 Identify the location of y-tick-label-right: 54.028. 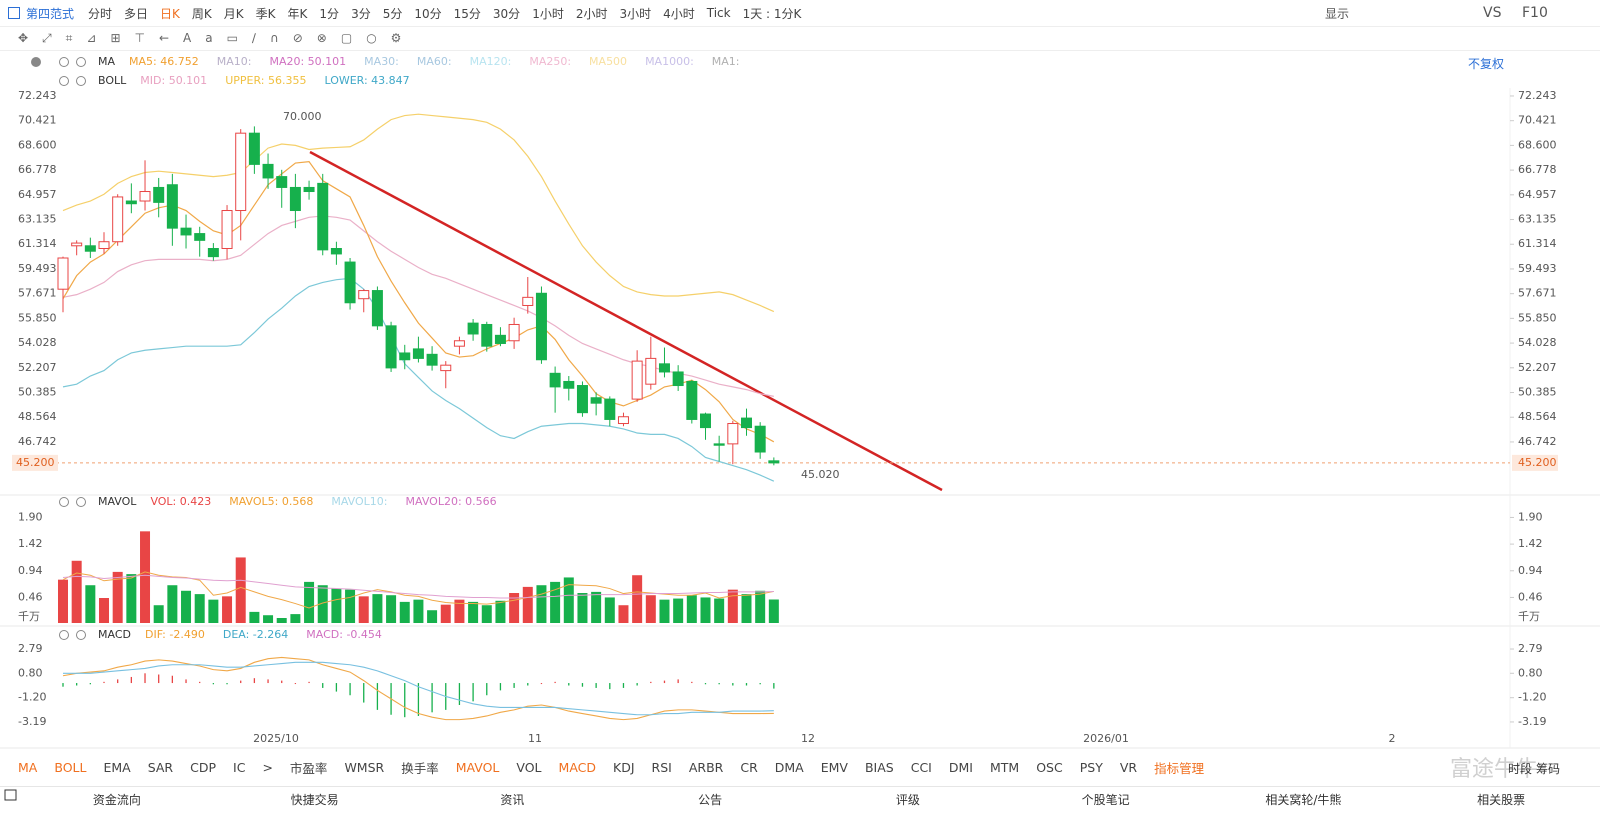
(1537, 342).